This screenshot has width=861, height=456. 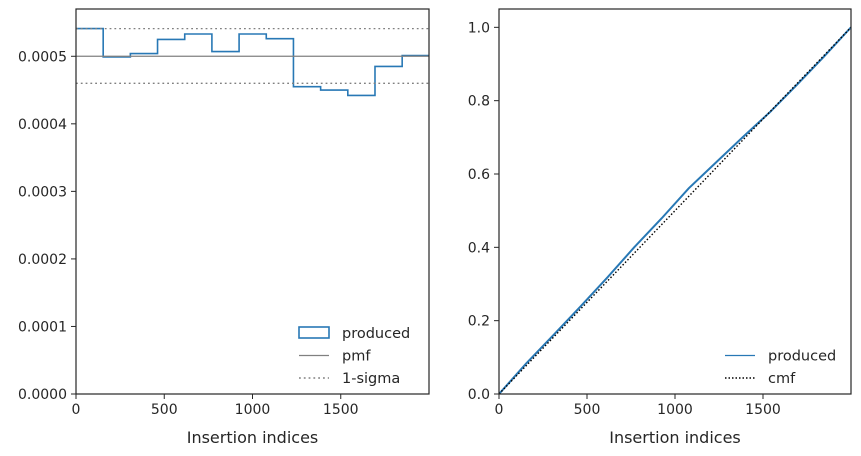 I want to click on legend-label: pmf, so click(x=356, y=357).